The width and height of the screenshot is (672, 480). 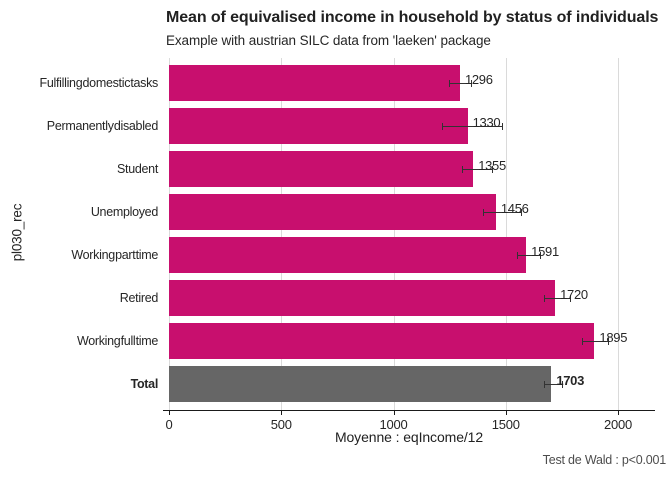 I want to click on value-label-student: 1355, so click(x=492, y=165).